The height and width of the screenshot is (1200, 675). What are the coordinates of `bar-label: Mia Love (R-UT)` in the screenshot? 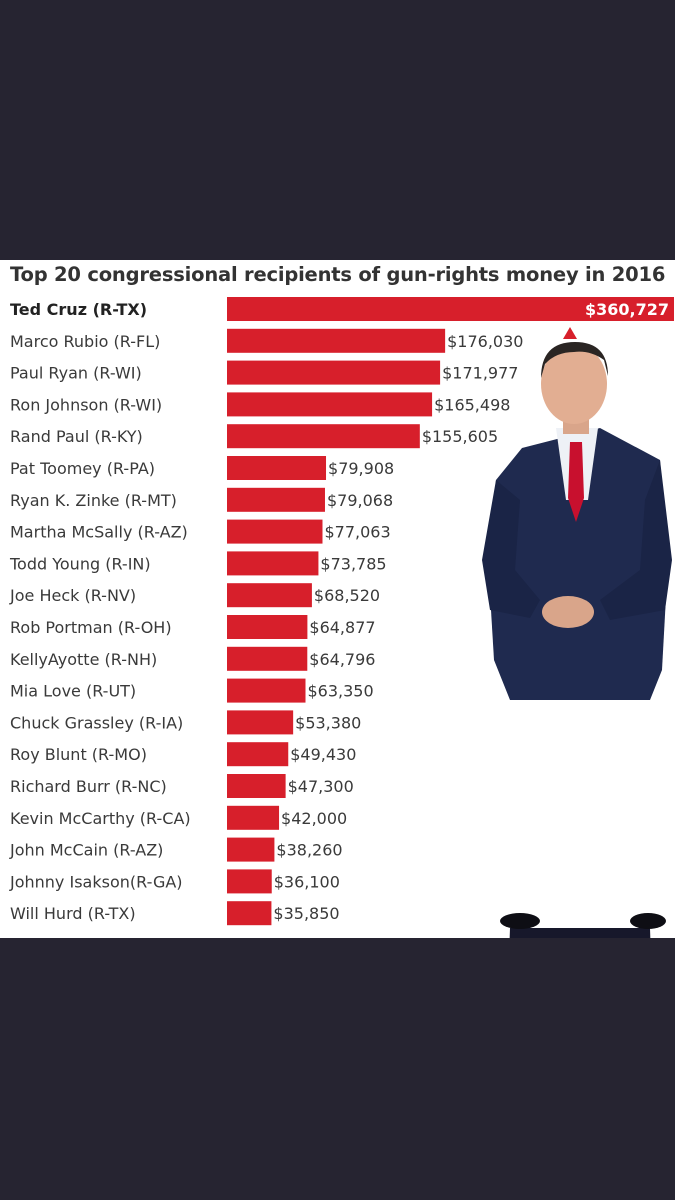 It's located at (73, 691).